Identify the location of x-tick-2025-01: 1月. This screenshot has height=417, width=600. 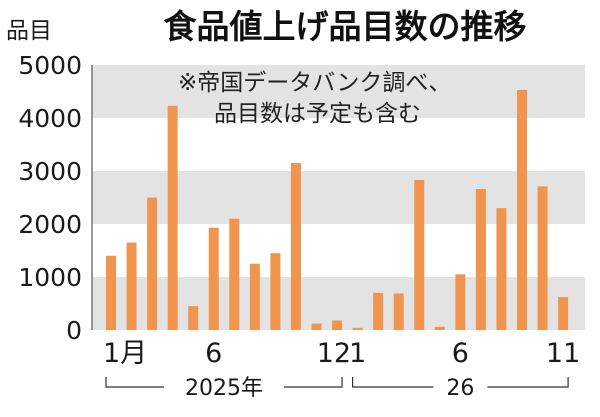
(125, 353).